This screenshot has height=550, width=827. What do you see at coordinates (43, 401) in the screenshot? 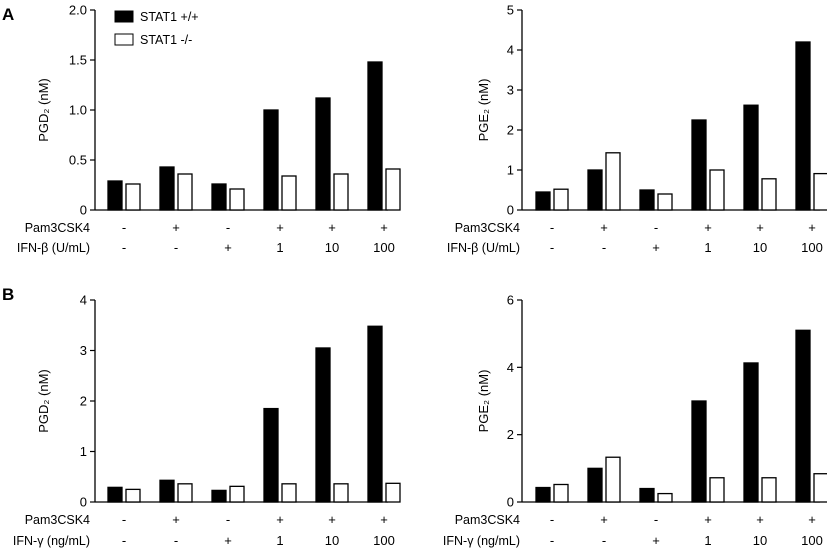
I see `y-axis-title: PGD₂ (nM)` at bounding box center [43, 401].